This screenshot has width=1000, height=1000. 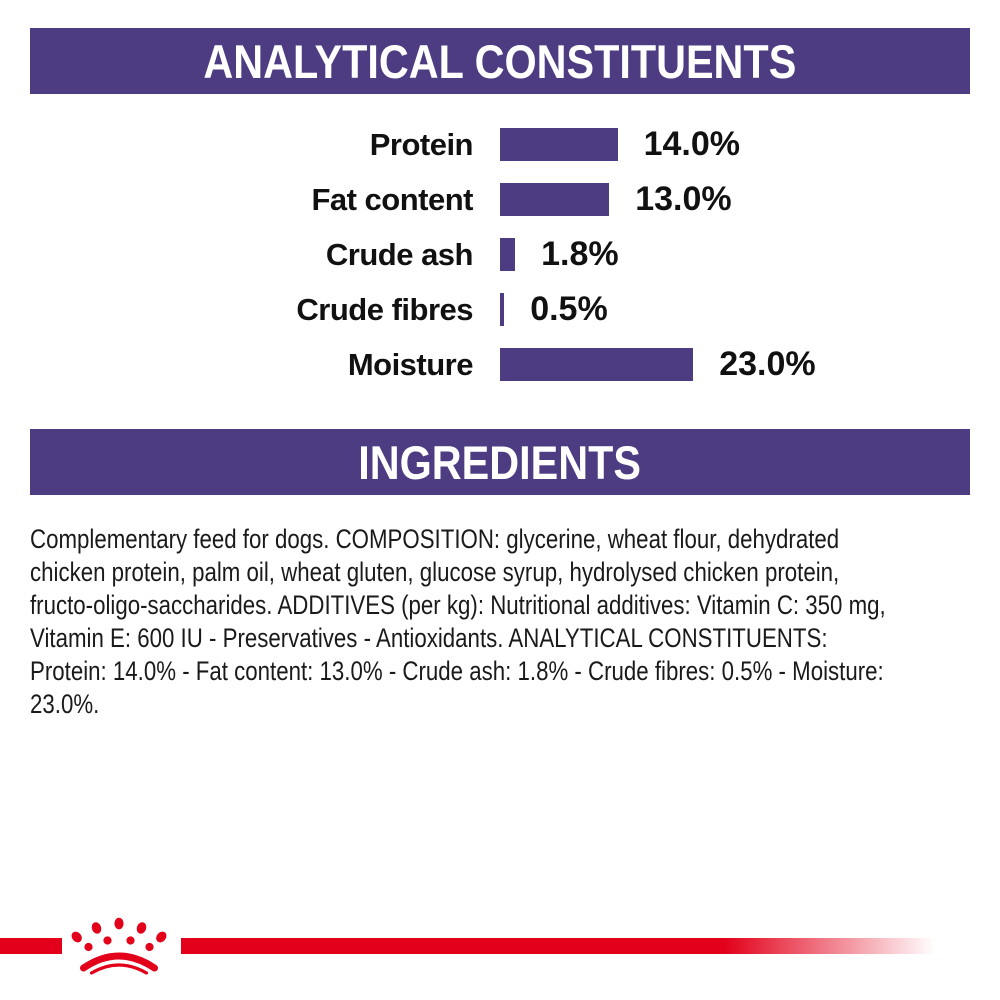 I want to click on constituent-value: 14.0%, so click(x=691, y=144).